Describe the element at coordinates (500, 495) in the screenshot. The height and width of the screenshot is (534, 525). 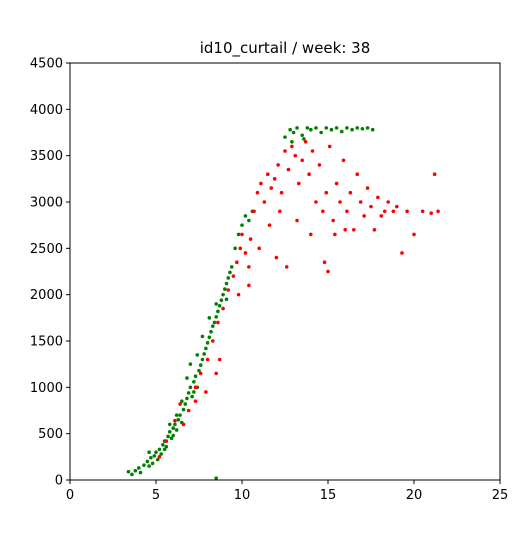
I see `x-tick-label: 25` at that location.